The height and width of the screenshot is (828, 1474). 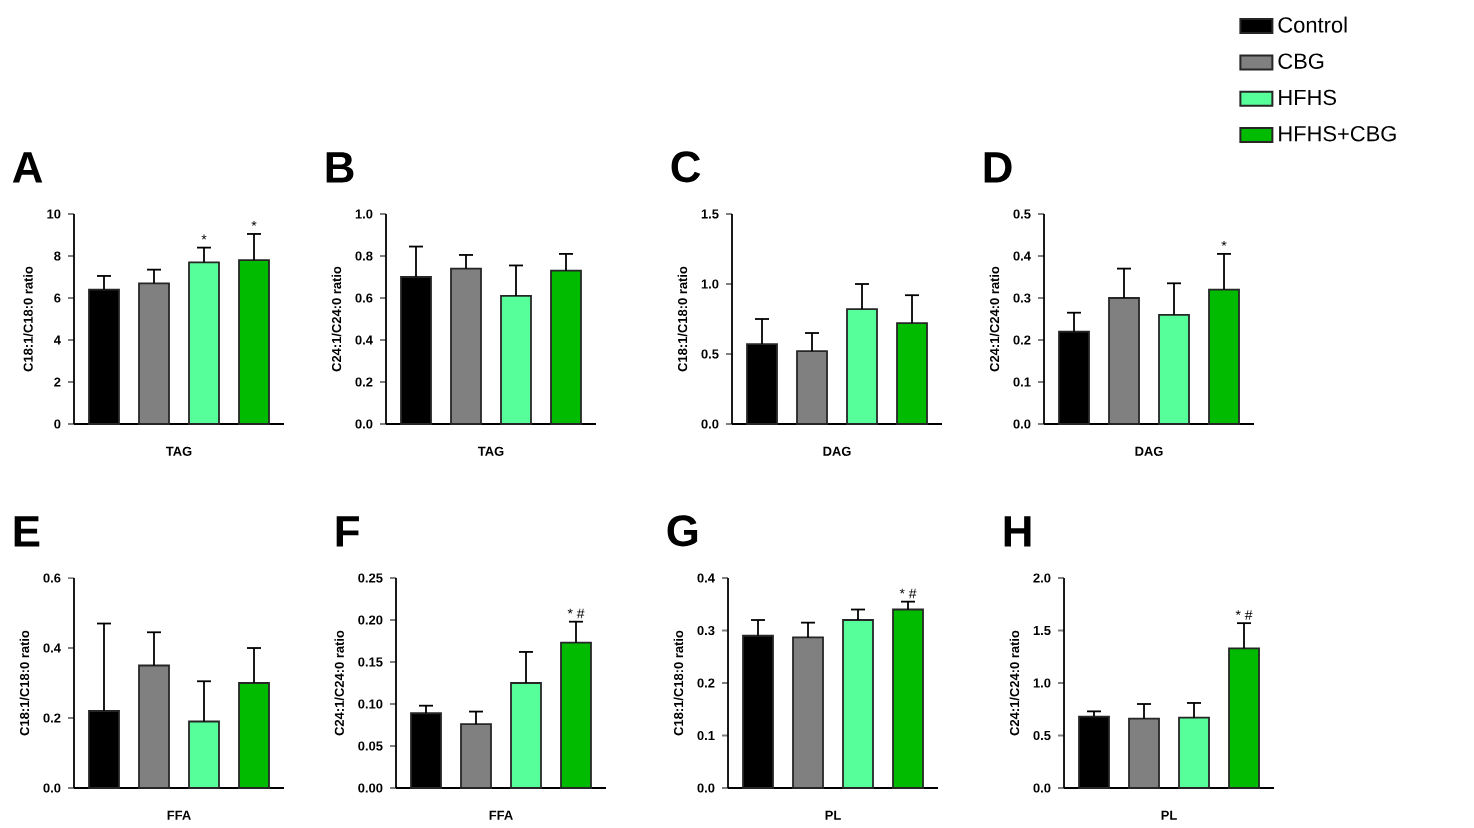 What do you see at coordinates (686, 167) in the screenshot?
I see `chart-title: C` at bounding box center [686, 167].